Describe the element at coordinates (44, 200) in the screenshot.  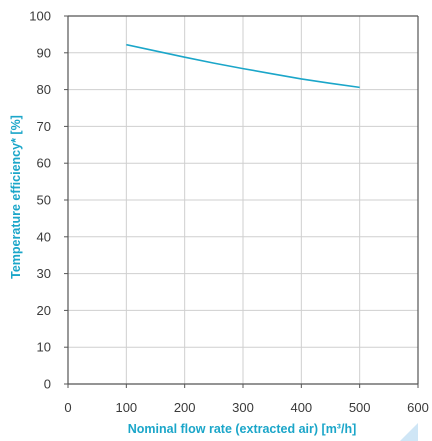
I see `y-tick-label: 50` at that location.